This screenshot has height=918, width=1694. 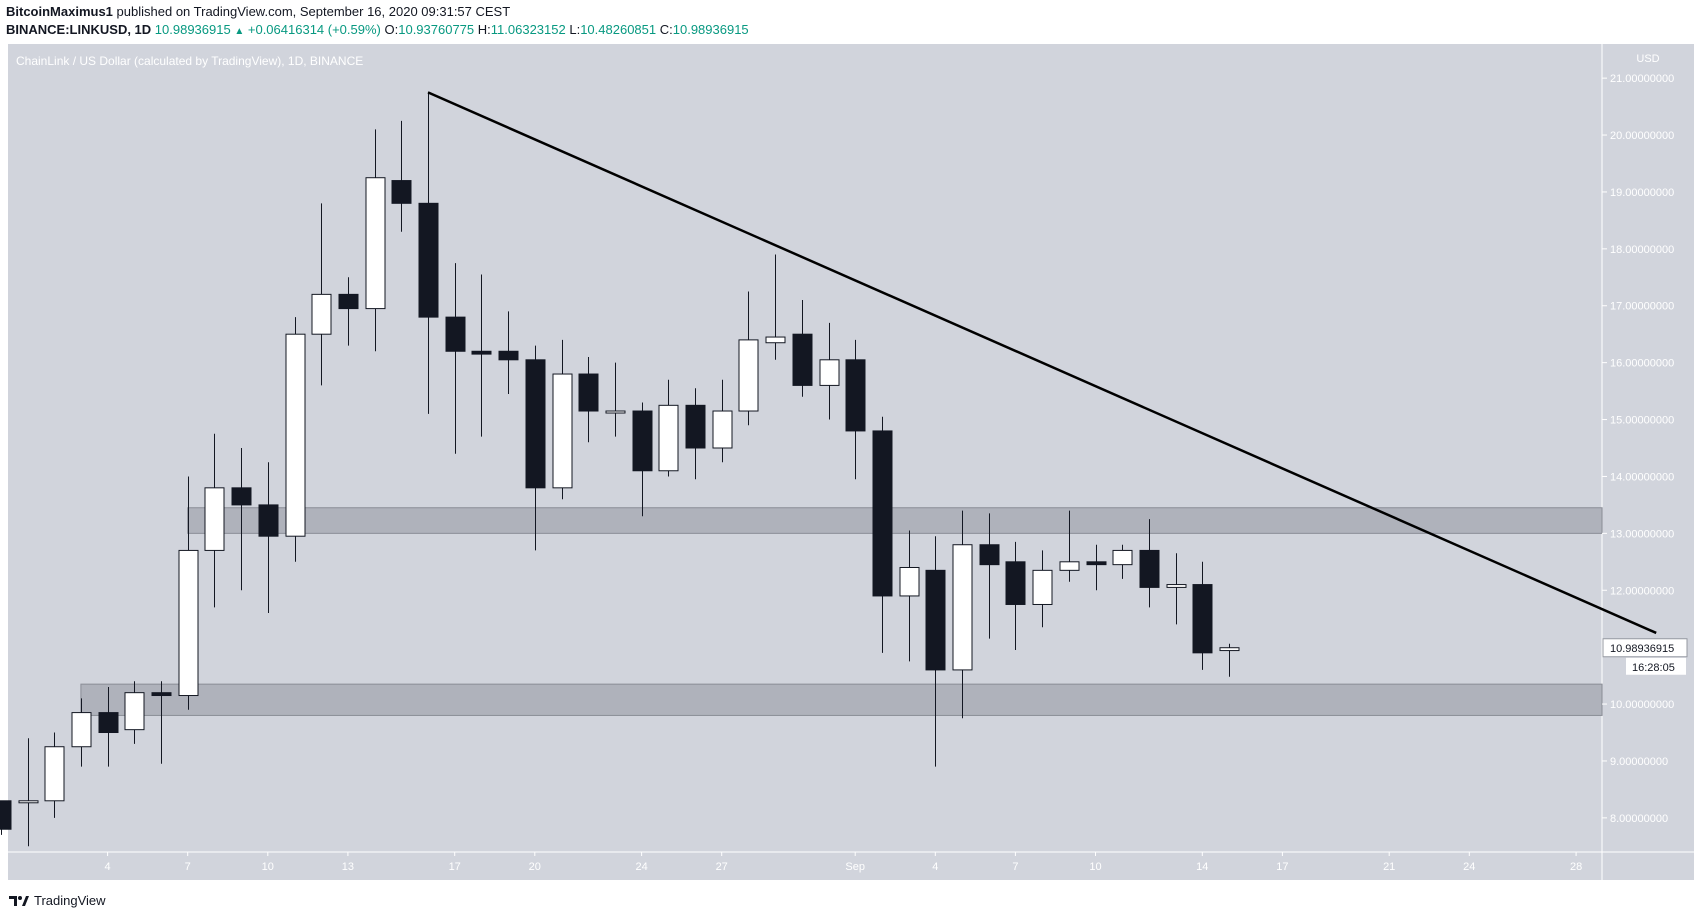 What do you see at coordinates (1639, 819) in the screenshot?
I see `y-tick-label: 8.00000000` at bounding box center [1639, 819].